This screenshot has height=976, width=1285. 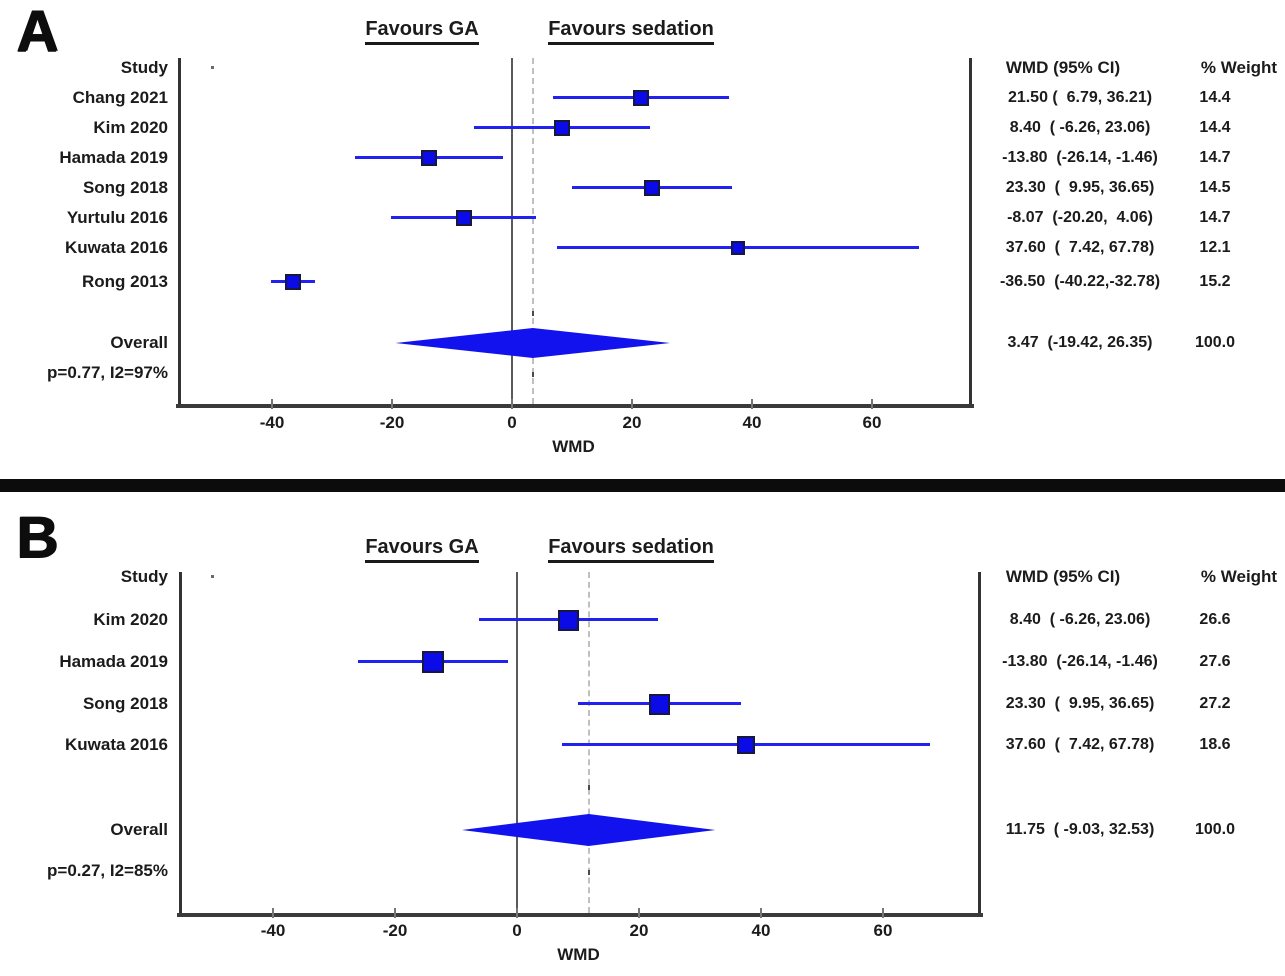 What do you see at coordinates (1080, 281) in the screenshot?
I see `stats-effect-value: -36.50 (-40.22,-32.78)` at bounding box center [1080, 281].